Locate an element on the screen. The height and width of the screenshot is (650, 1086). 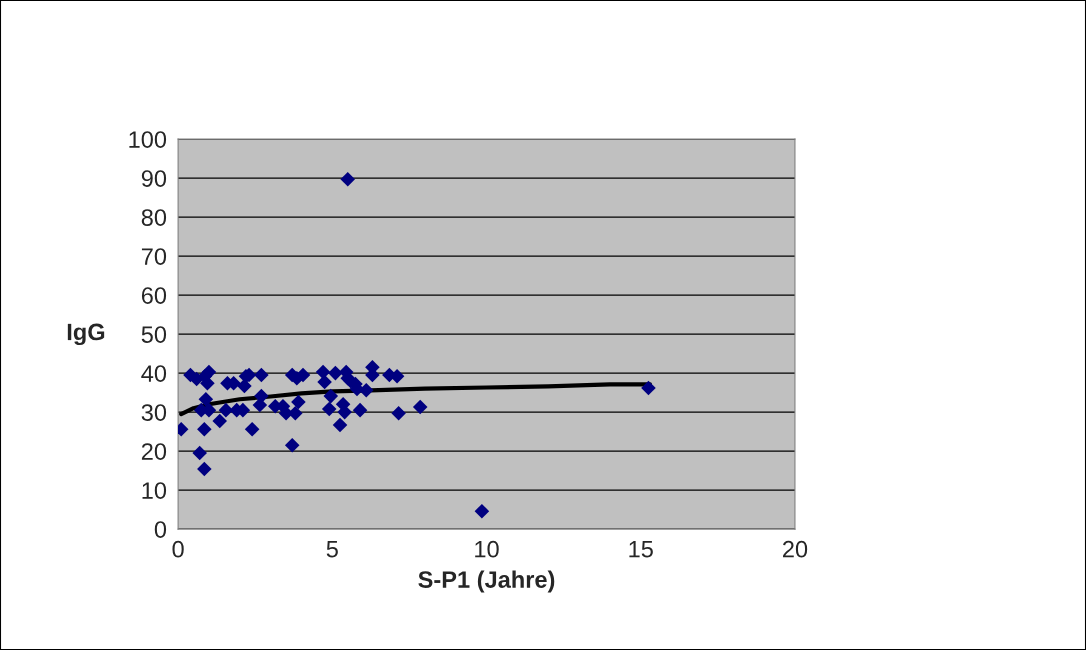
y-tick-label: 30 is located at coordinates (154, 412).